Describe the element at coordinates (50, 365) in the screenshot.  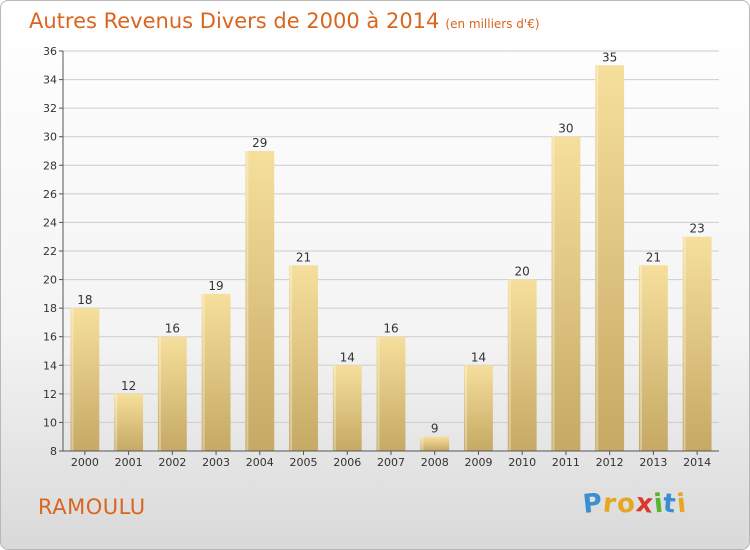
I see `y-tick-label: 14` at that location.